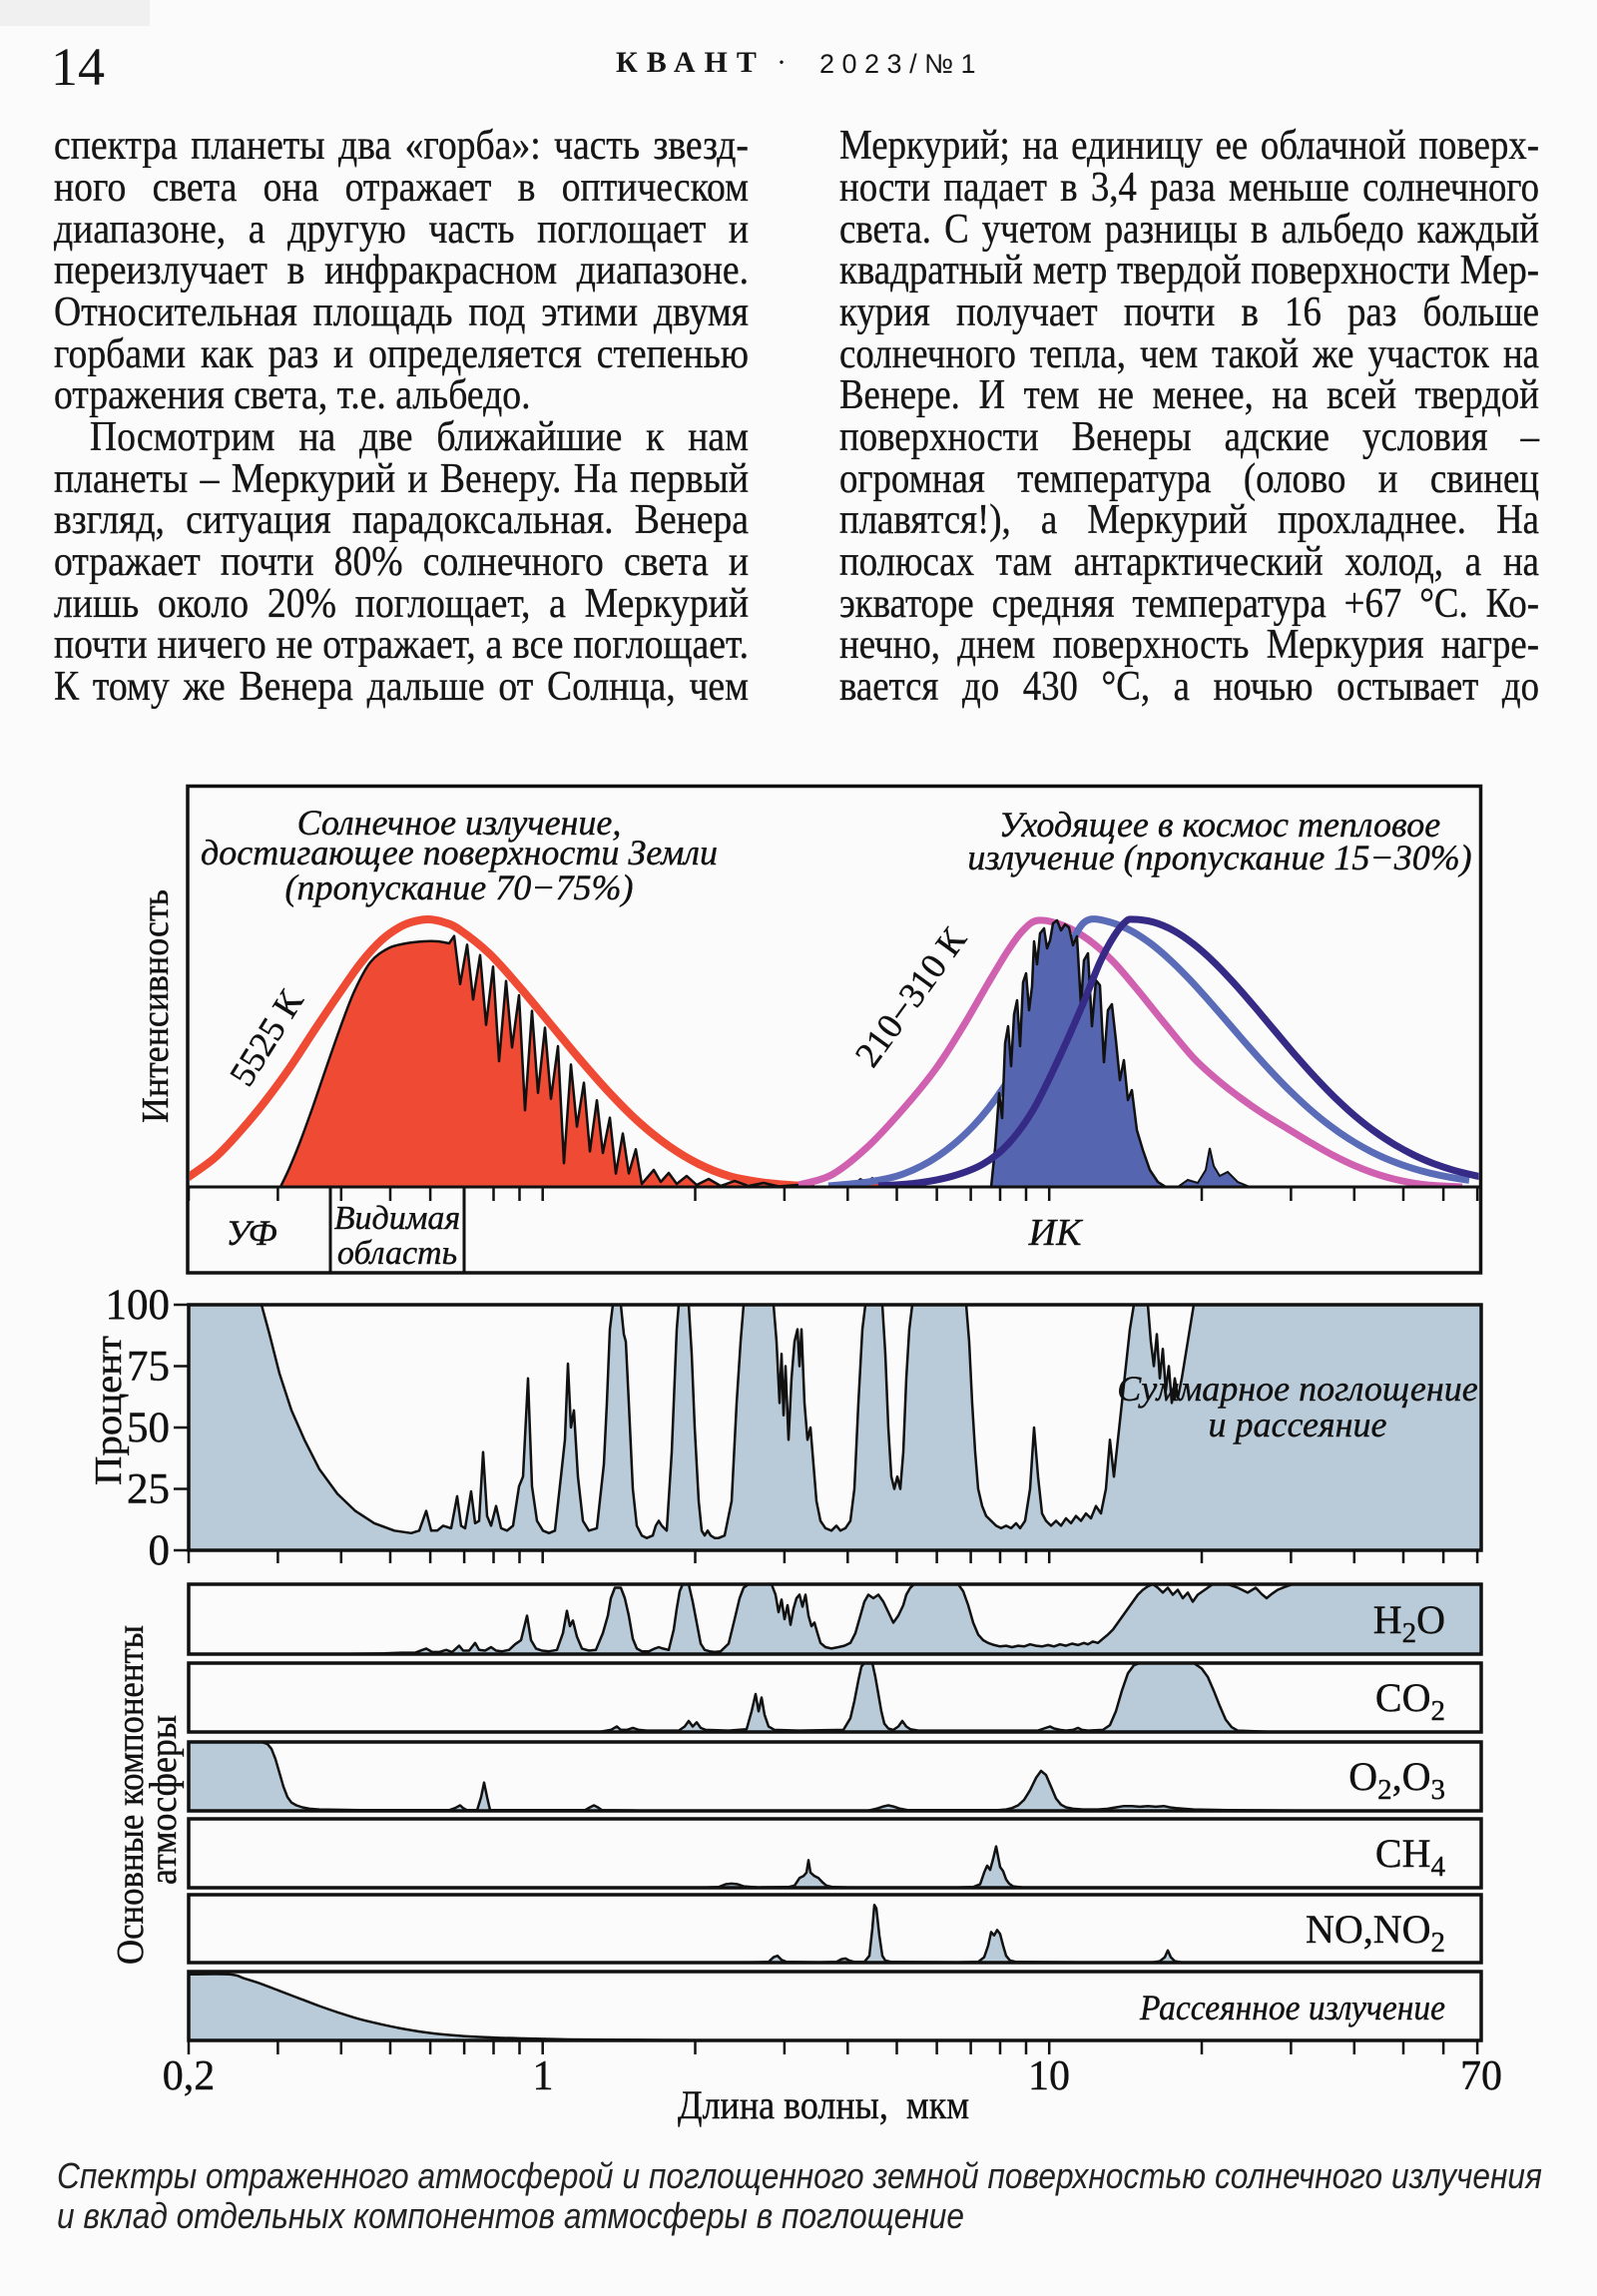 This screenshot has width=1597, height=2296. What do you see at coordinates (164, 1800) in the screenshot?
I see `svg-text: атмосферы` at bounding box center [164, 1800].